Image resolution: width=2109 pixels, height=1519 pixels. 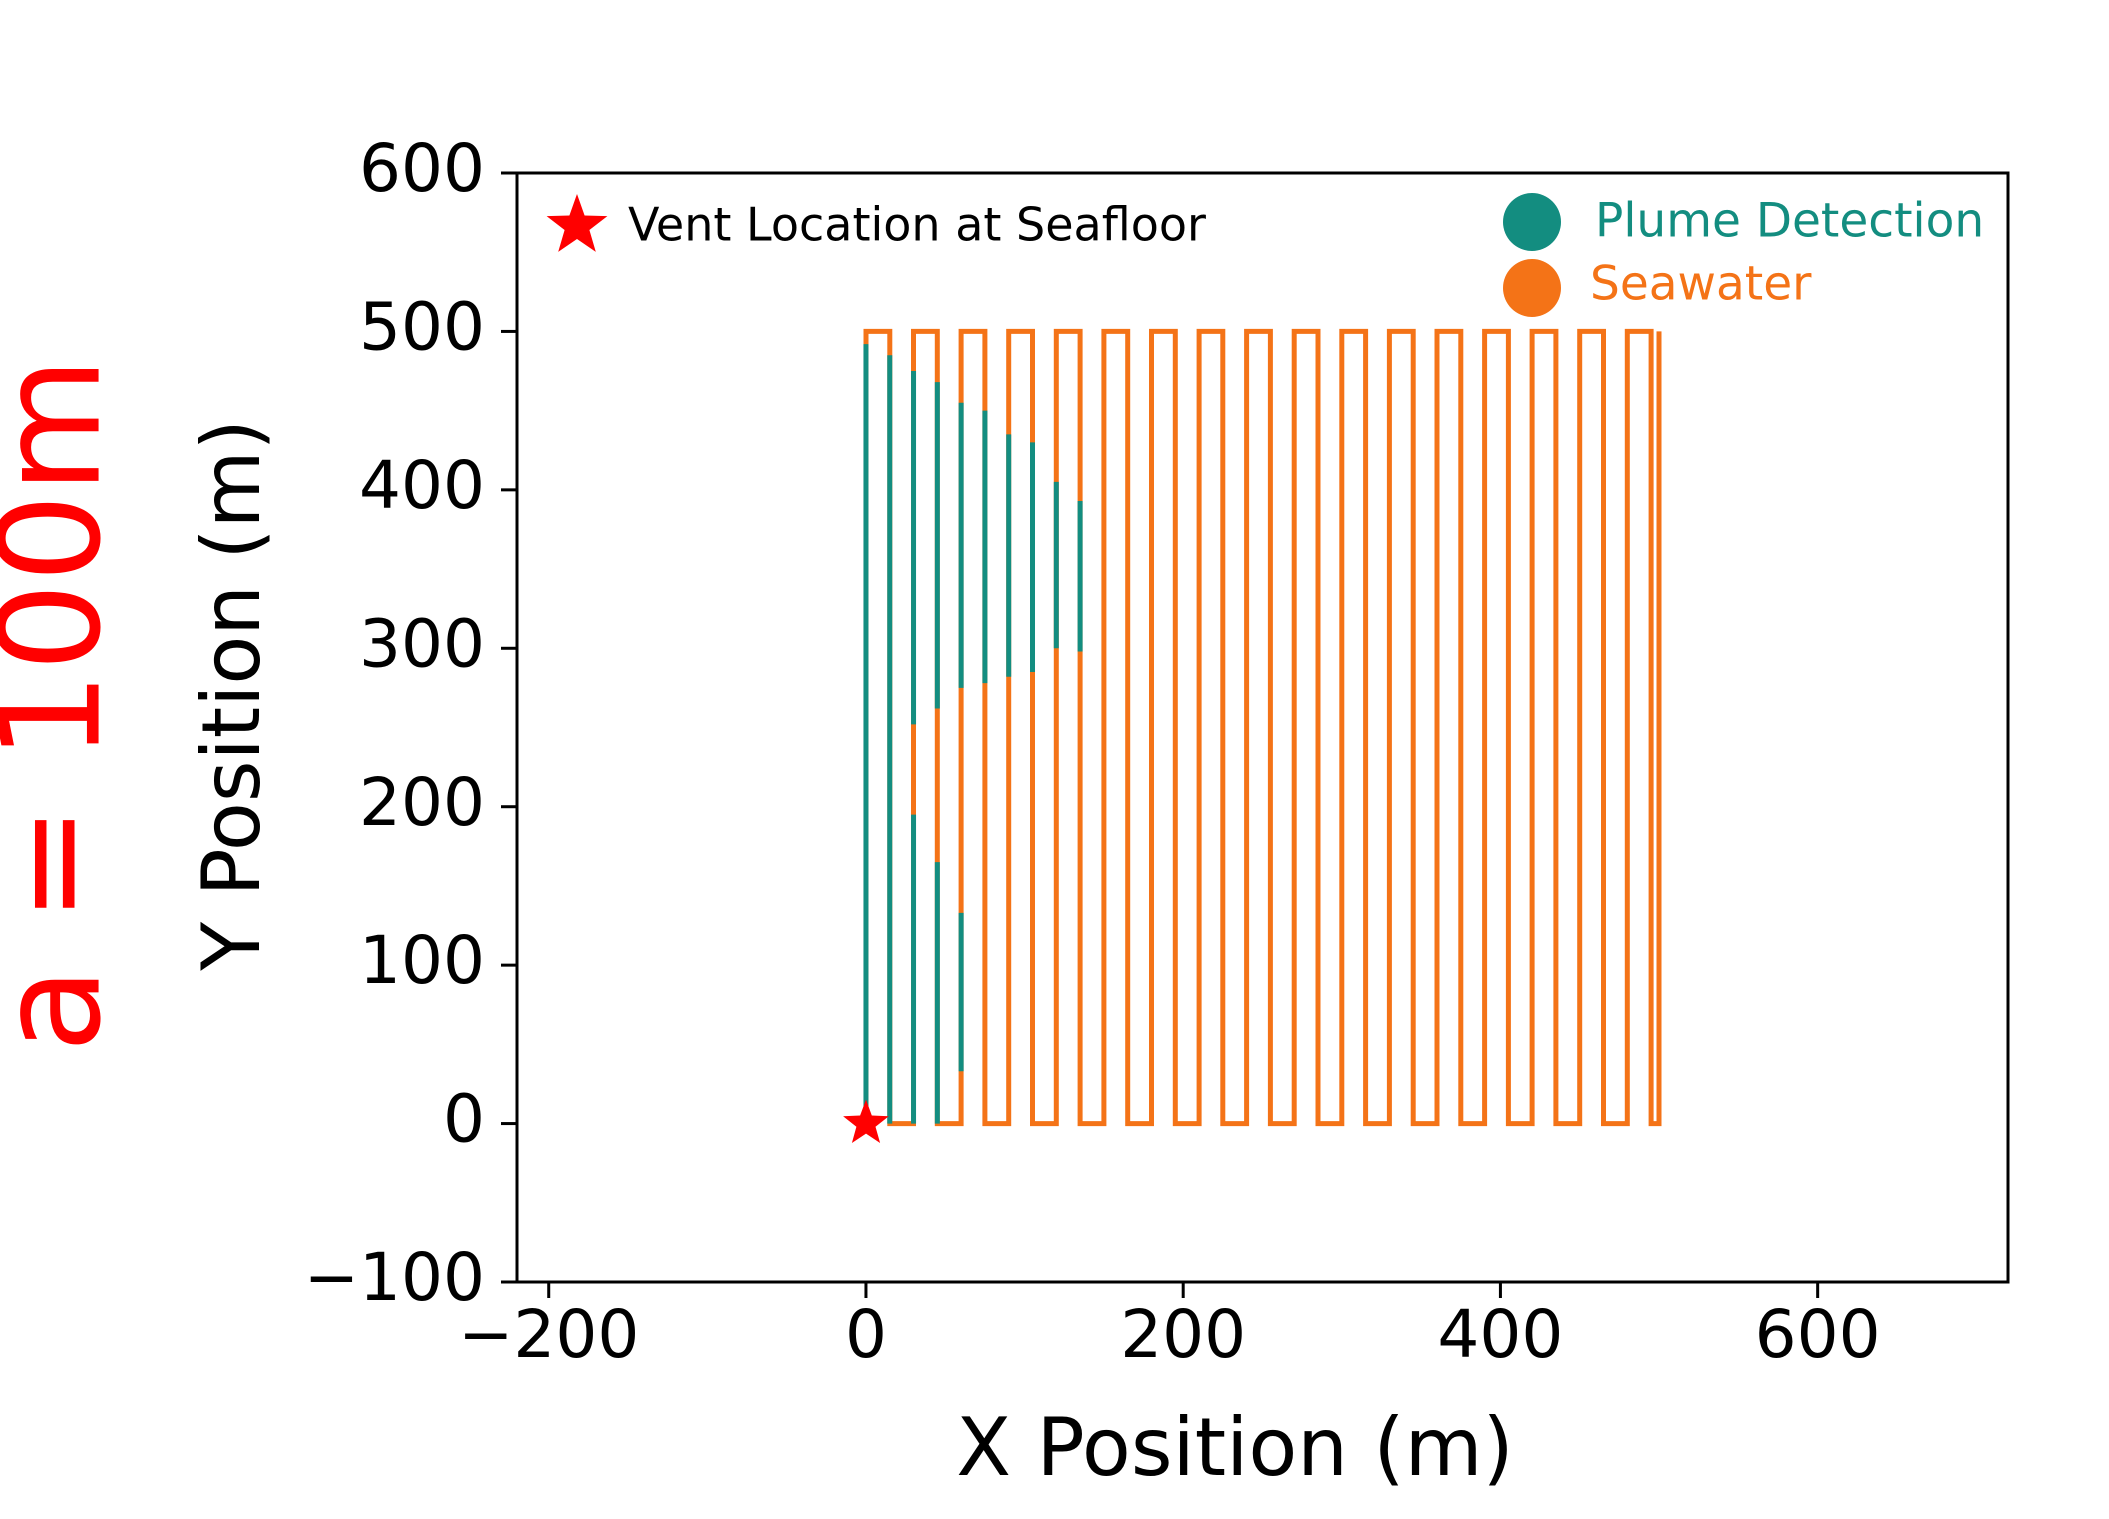 I want to click on x-tick-layer: −200 0 200 400 600, so click(x=1169, y=1327).